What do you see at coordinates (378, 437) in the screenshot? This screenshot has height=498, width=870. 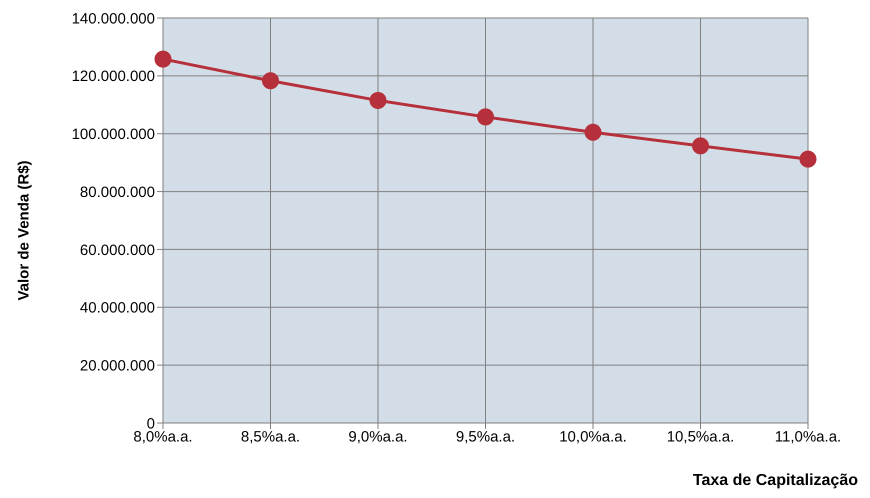 I see `x-tick-label: 9,0%a.a.` at bounding box center [378, 437].